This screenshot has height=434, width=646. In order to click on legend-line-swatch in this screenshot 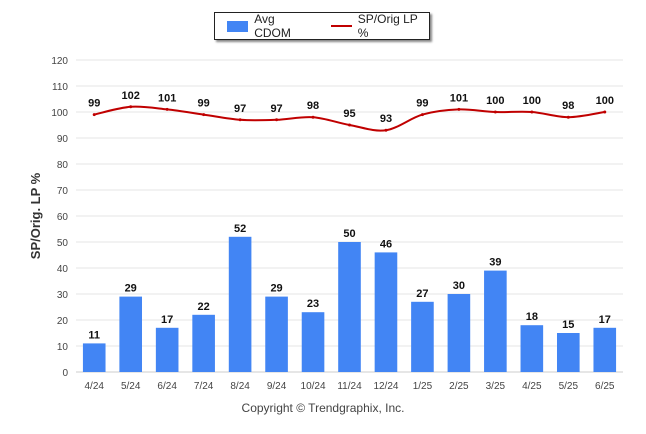, I will do `click(341, 26)`.